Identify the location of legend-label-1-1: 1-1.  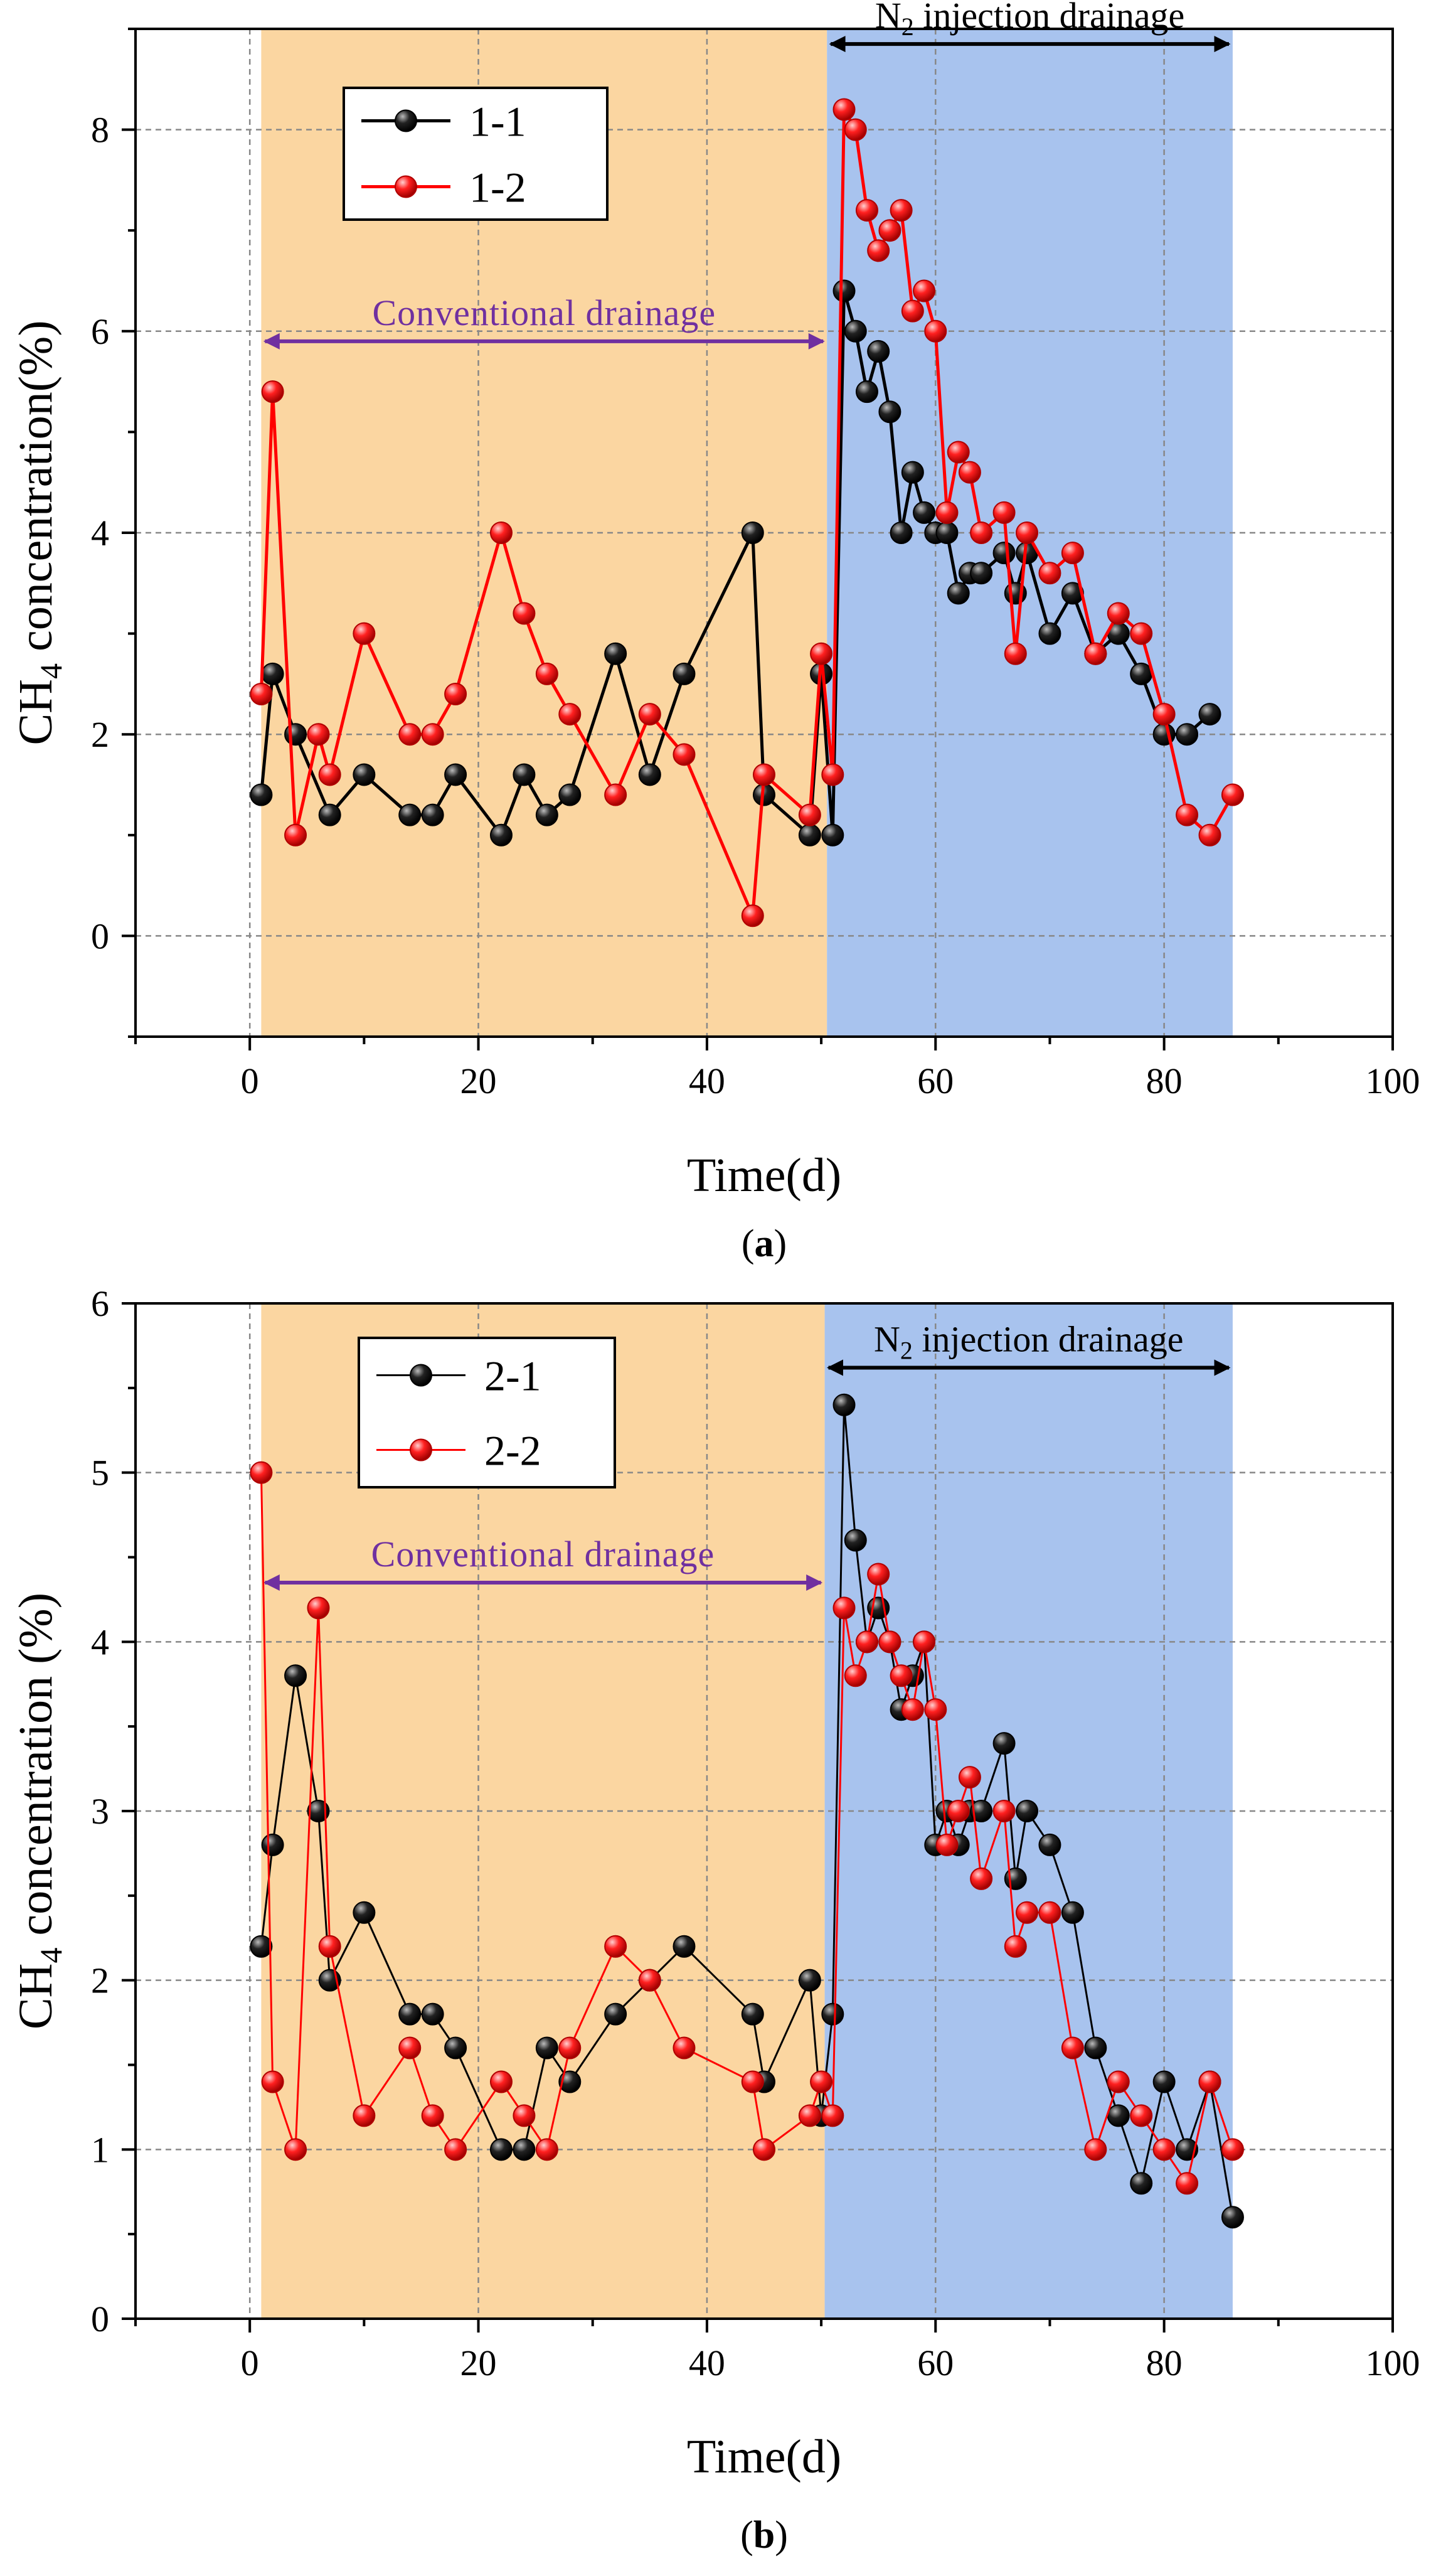
(497, 122).